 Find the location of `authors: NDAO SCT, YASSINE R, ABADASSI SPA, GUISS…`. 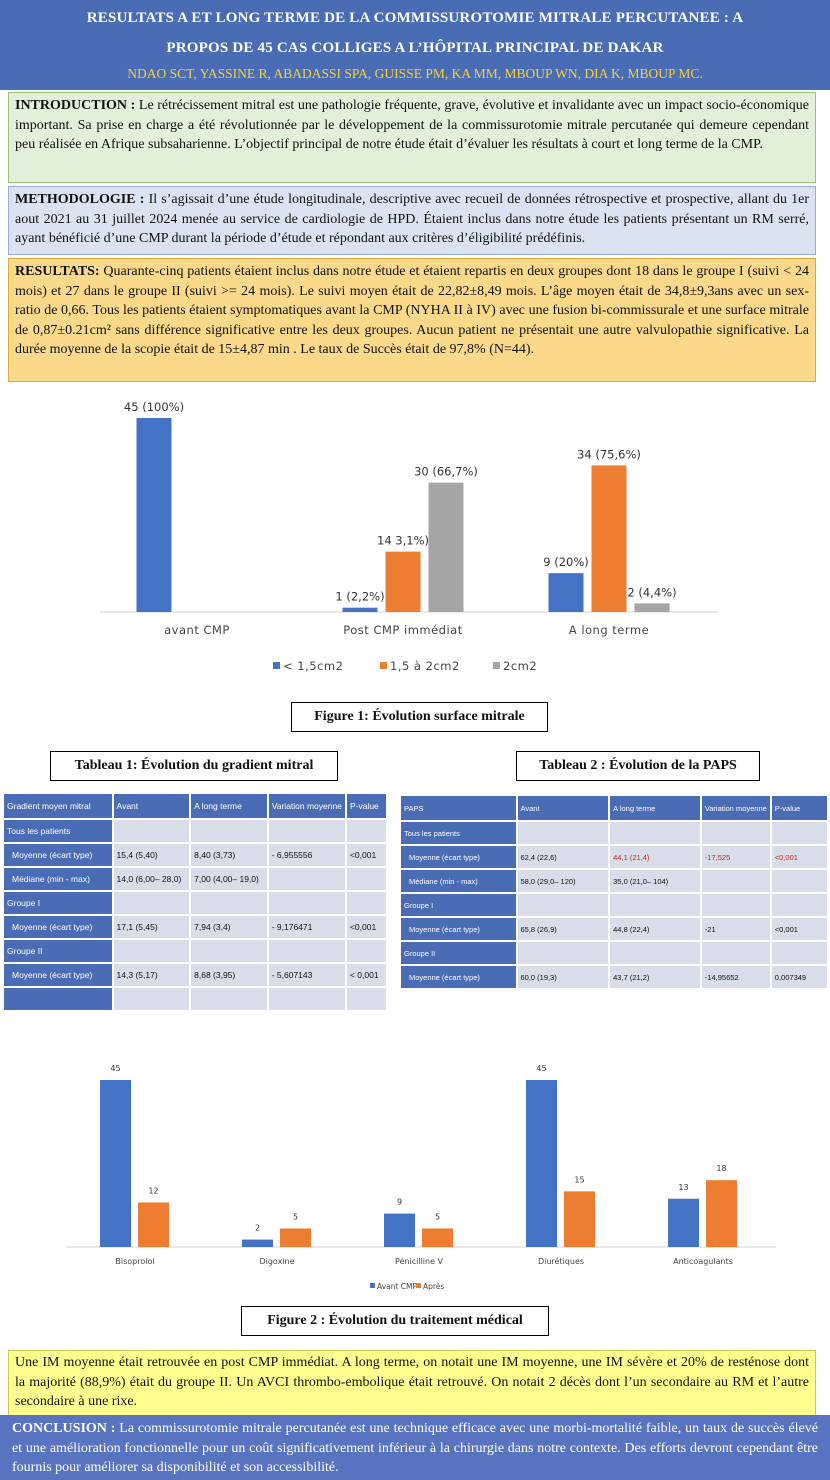

authors: NDAO SCT, YASSINE R, ABADASSI SPA, GUISS… is located at coordinates (415, 73).